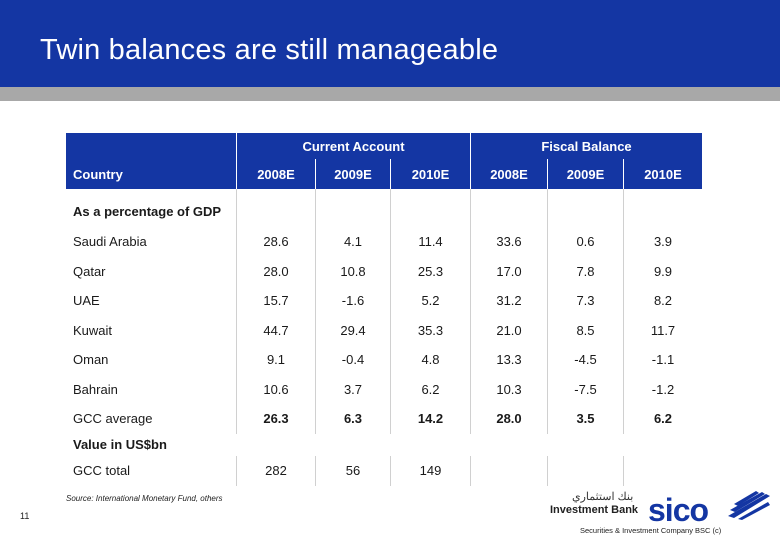 This screenshot has height=540, width=780. What do you see at coordinates (352, 242) in the screenshot?
I see `value-cell: 4.1` at bounding box center [352, 242].